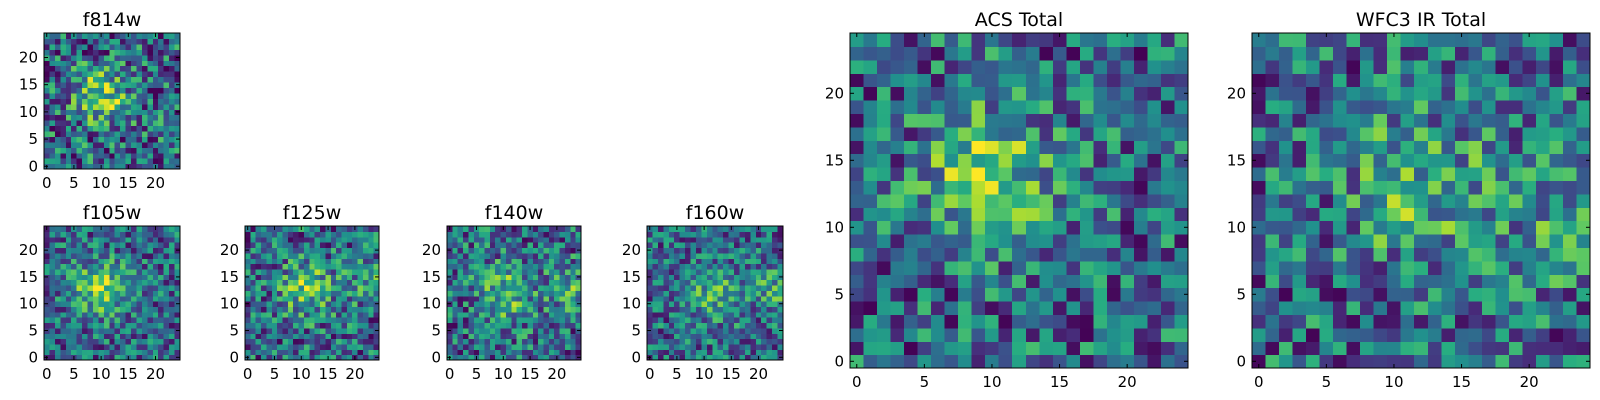 Image resolution: width=1600 pixels, height=400 pixels. I want to click on axes-frame, so click(112, 101).